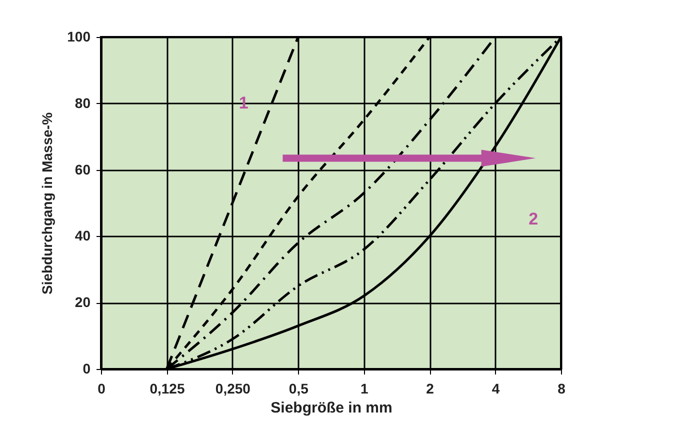 The width and height of the screenshot is (677, 440). I want to click on x-tick-label: 2, so click(430, 388).